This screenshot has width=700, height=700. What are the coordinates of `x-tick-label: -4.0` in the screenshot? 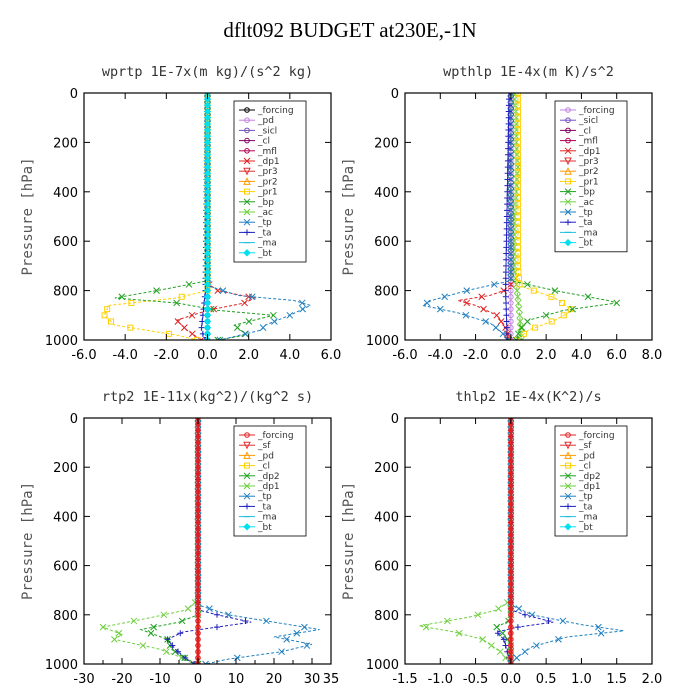 It's located at (124, 355).